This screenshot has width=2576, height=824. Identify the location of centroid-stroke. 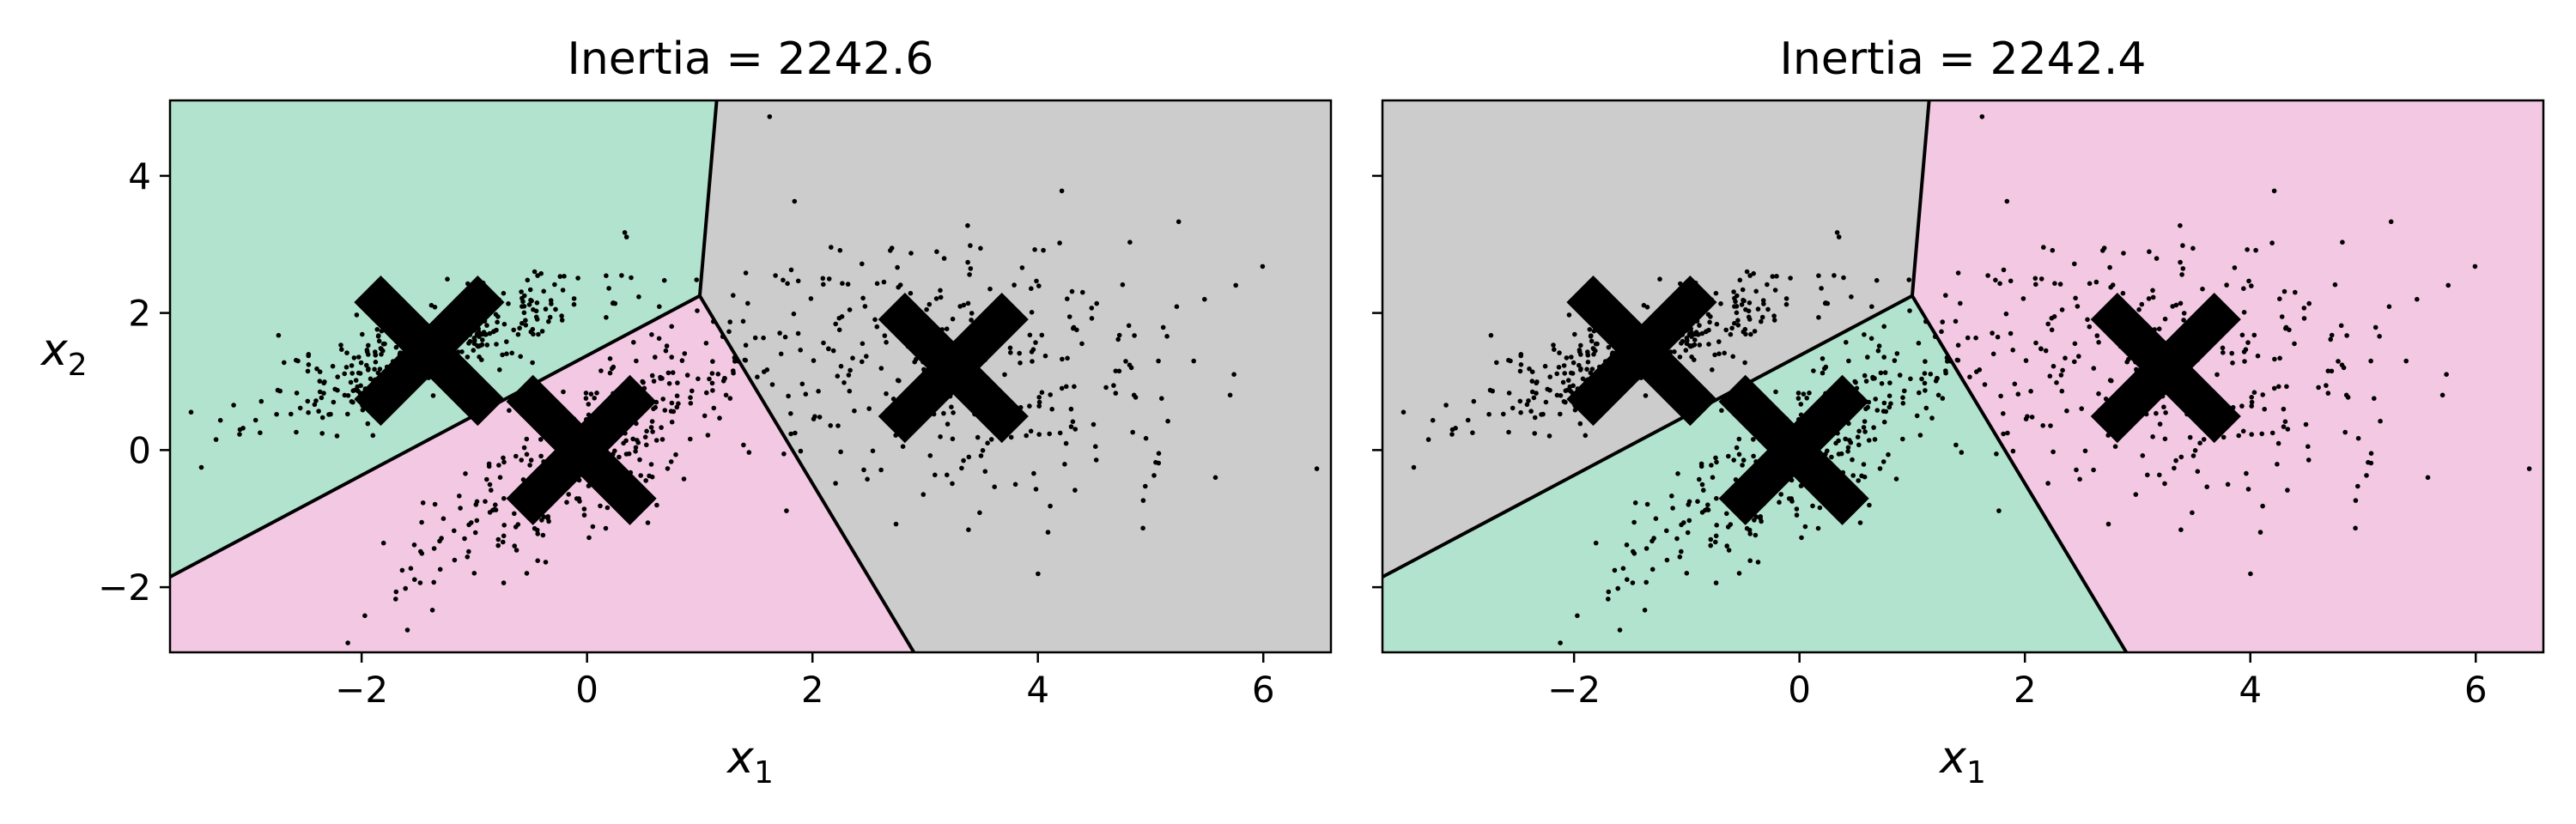
(581, 449).